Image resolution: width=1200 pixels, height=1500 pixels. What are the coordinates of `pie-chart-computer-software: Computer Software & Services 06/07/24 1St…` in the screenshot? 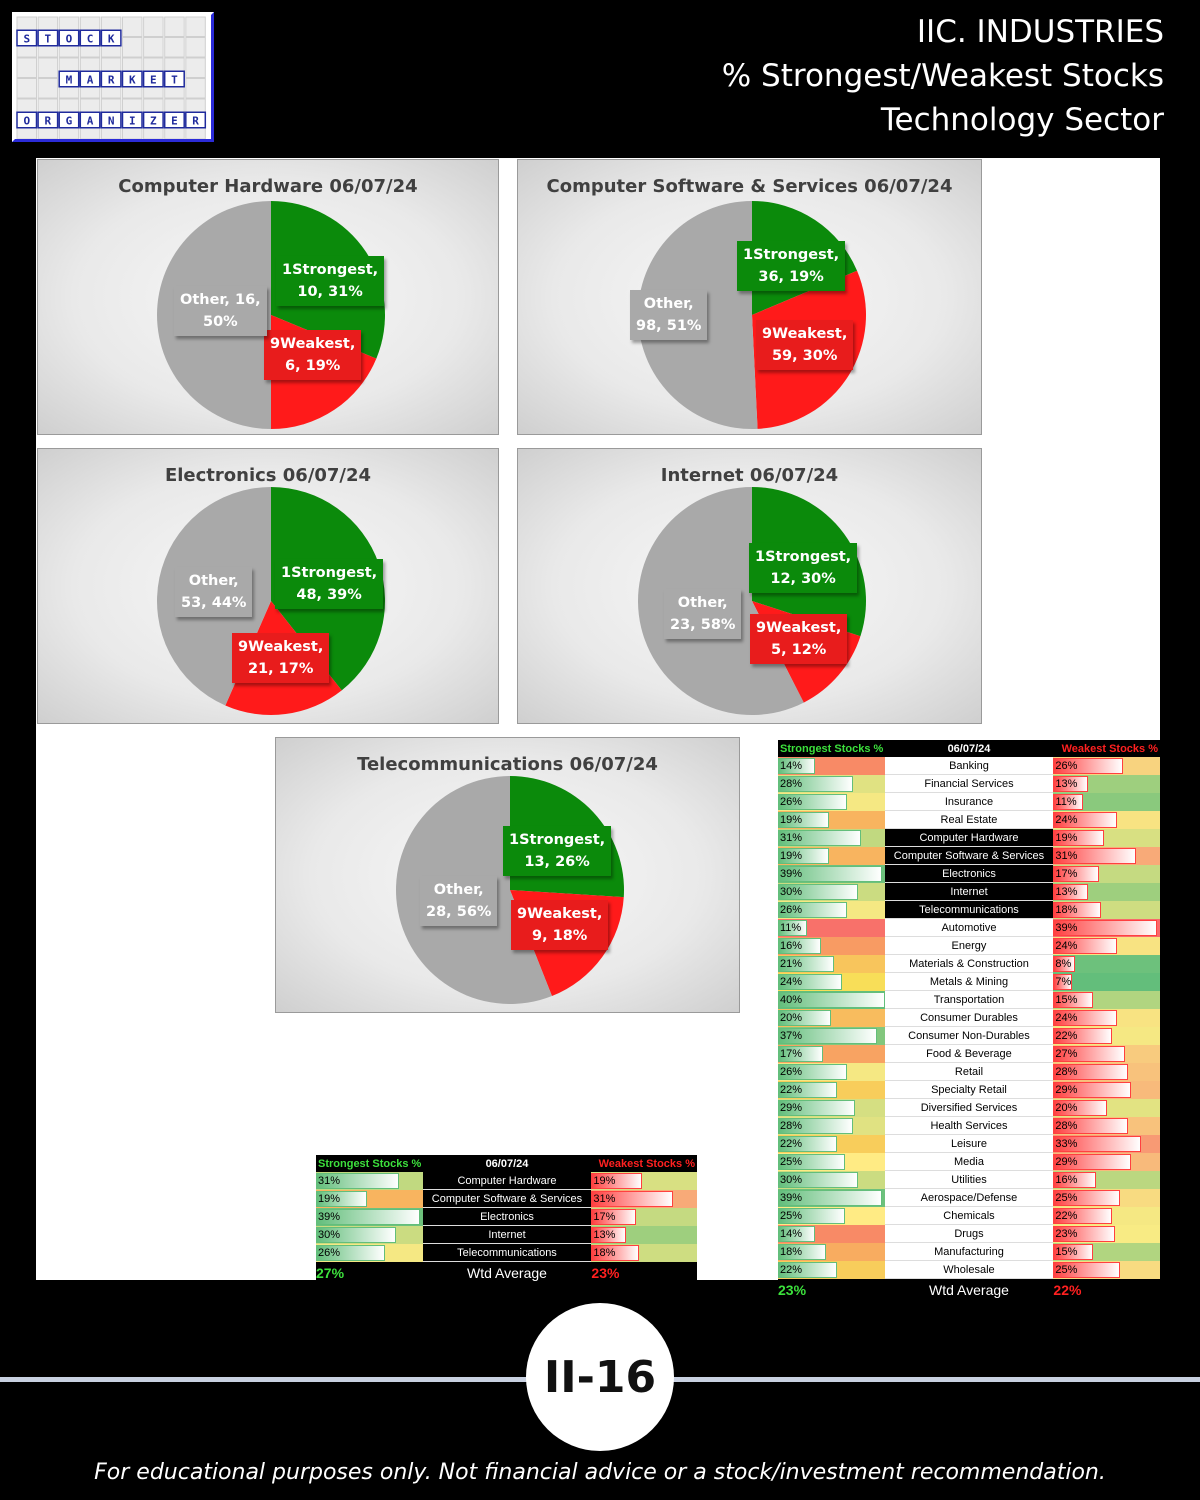 It's located at (749, 297).